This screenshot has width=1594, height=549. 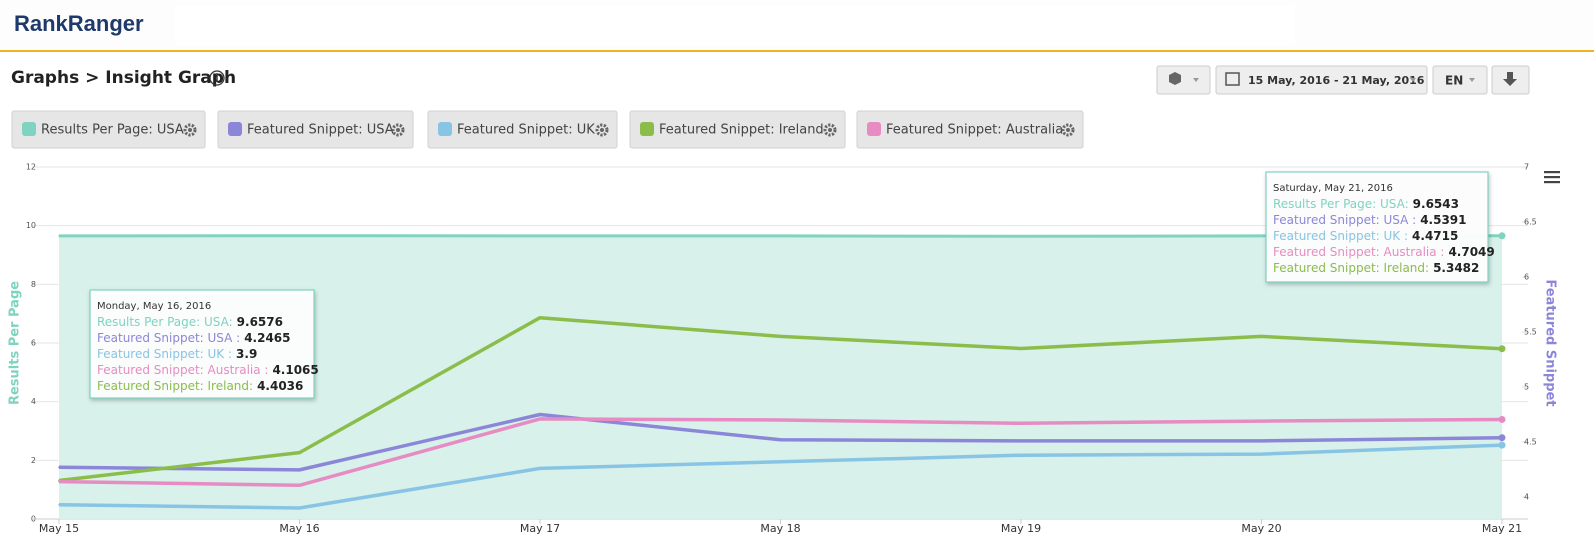 What do you see at coordinates (267, 338) in the screenshot?
I see `tooltip-value: 4.2465` at bounding box center [267, 338].